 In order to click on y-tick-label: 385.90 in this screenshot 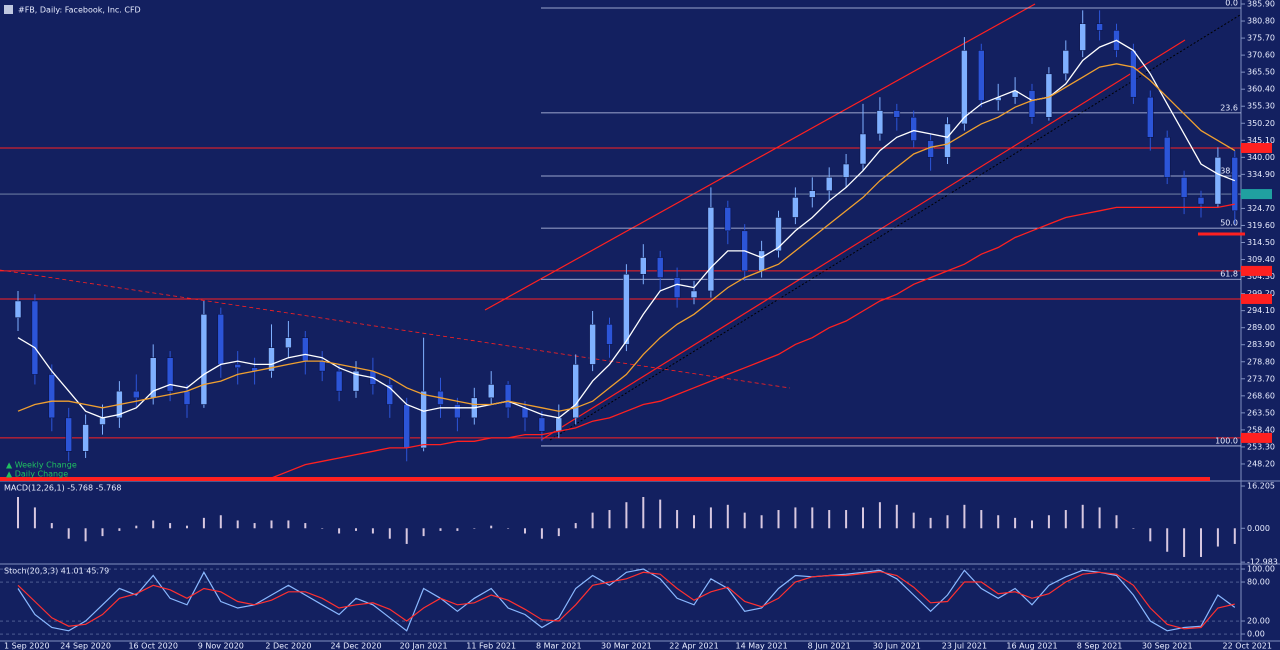, I will do `click(1261, 4)`.